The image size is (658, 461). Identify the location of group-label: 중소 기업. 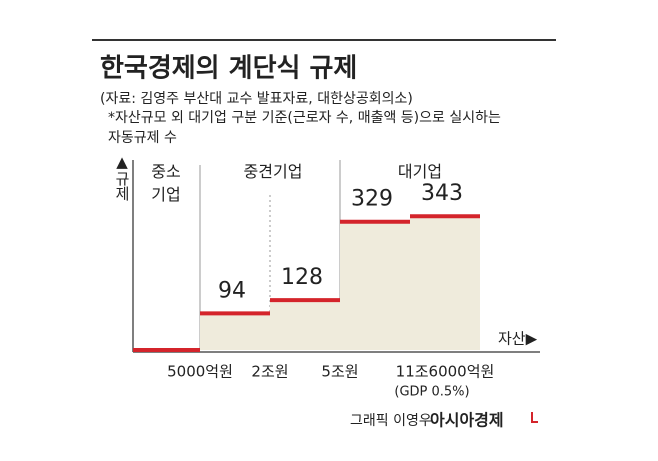
(166, 183).